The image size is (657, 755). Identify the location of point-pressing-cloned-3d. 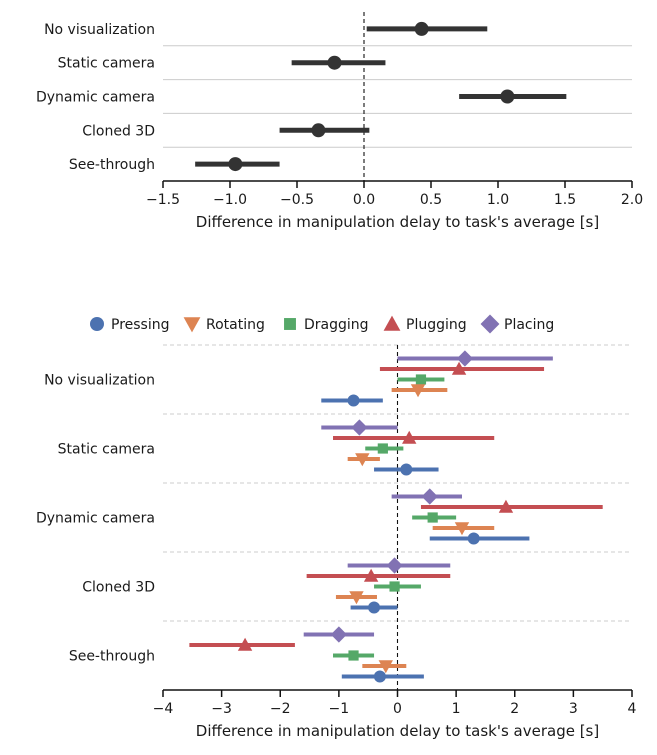
(374, 607).